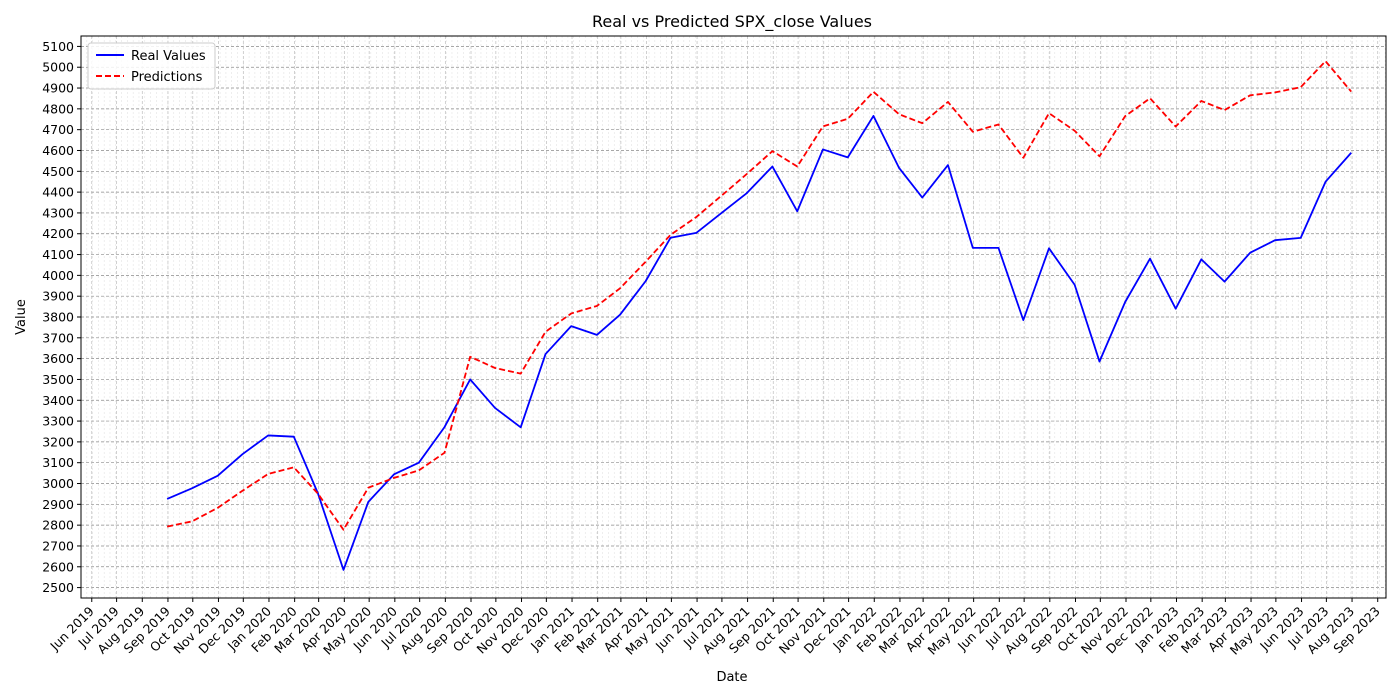  What do you see at coordinates (58, 525) in the screenshot?
I see `y-tick-label: 2800` at bounding box center [58, 525].